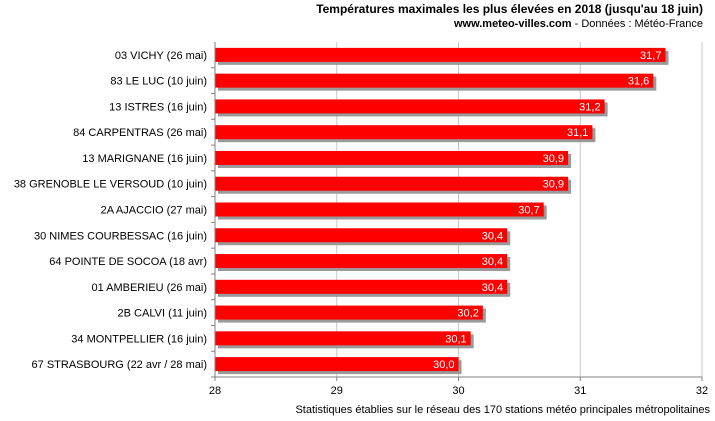  I want to click on category-label: 67 STRASBOURG (22 avr / 28 mai), so click(119, 365).